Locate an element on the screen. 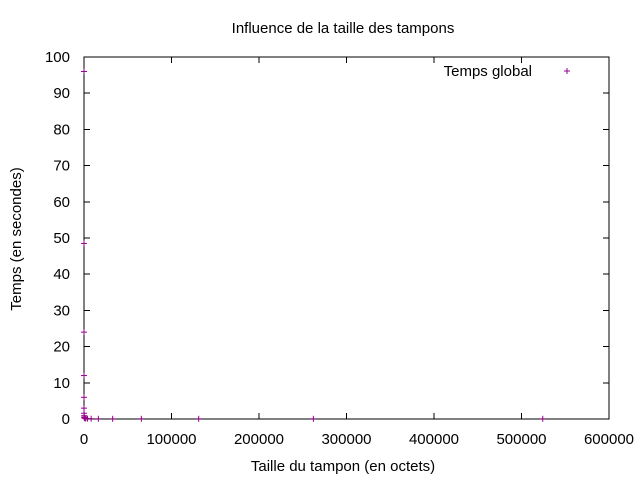  y-tick-label: 30 is located at coordinates (61, 310).